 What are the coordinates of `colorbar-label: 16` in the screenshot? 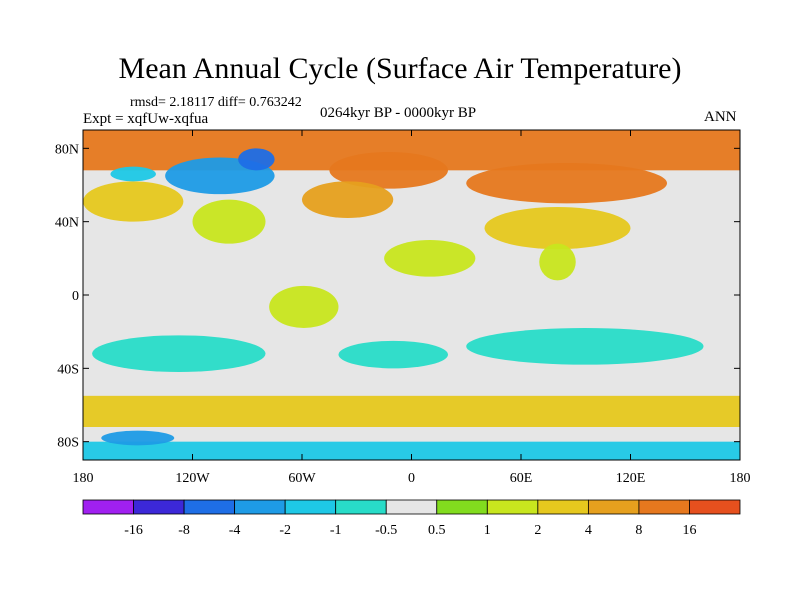 It's located at (689, 530).